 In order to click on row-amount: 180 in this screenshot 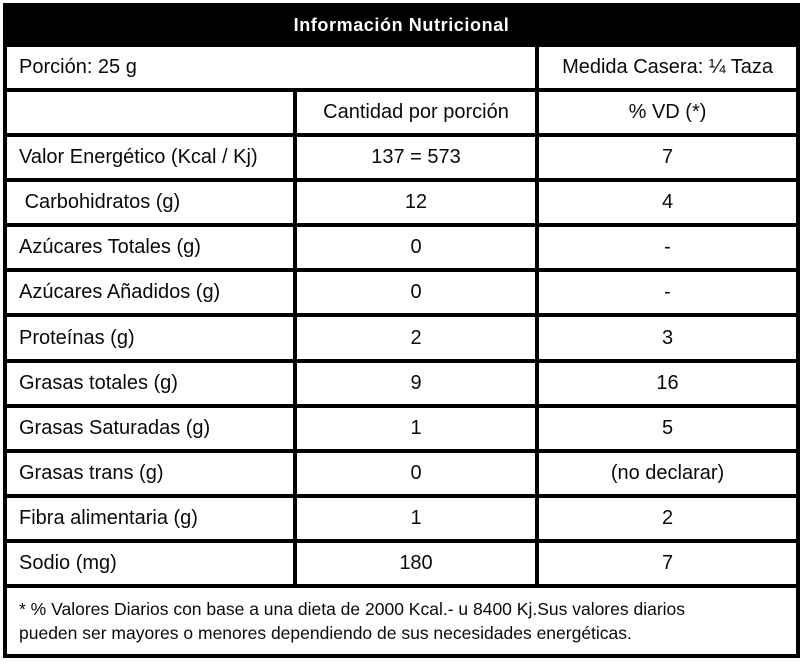, I will do `click(416, 563)`.